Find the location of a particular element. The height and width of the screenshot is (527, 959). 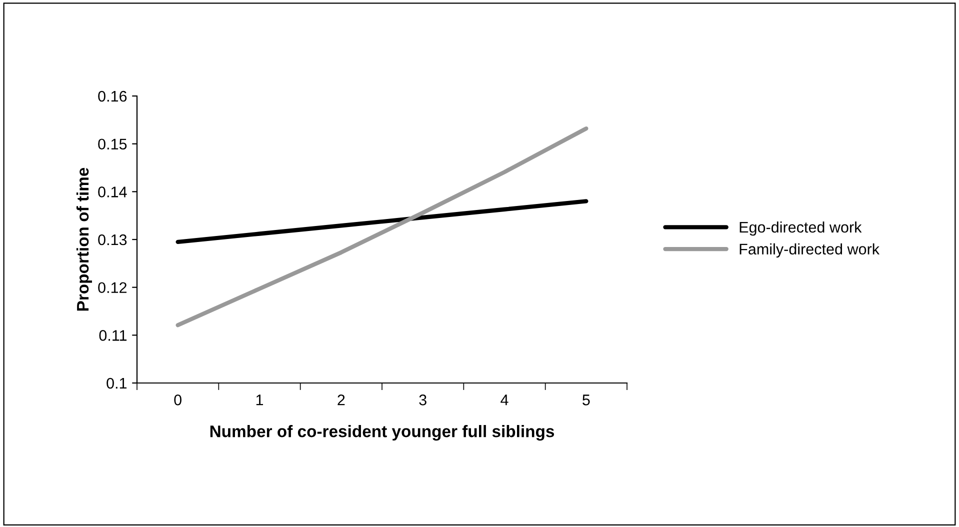

y-tick-label: 0.13 is located at coordinates (112, 240).